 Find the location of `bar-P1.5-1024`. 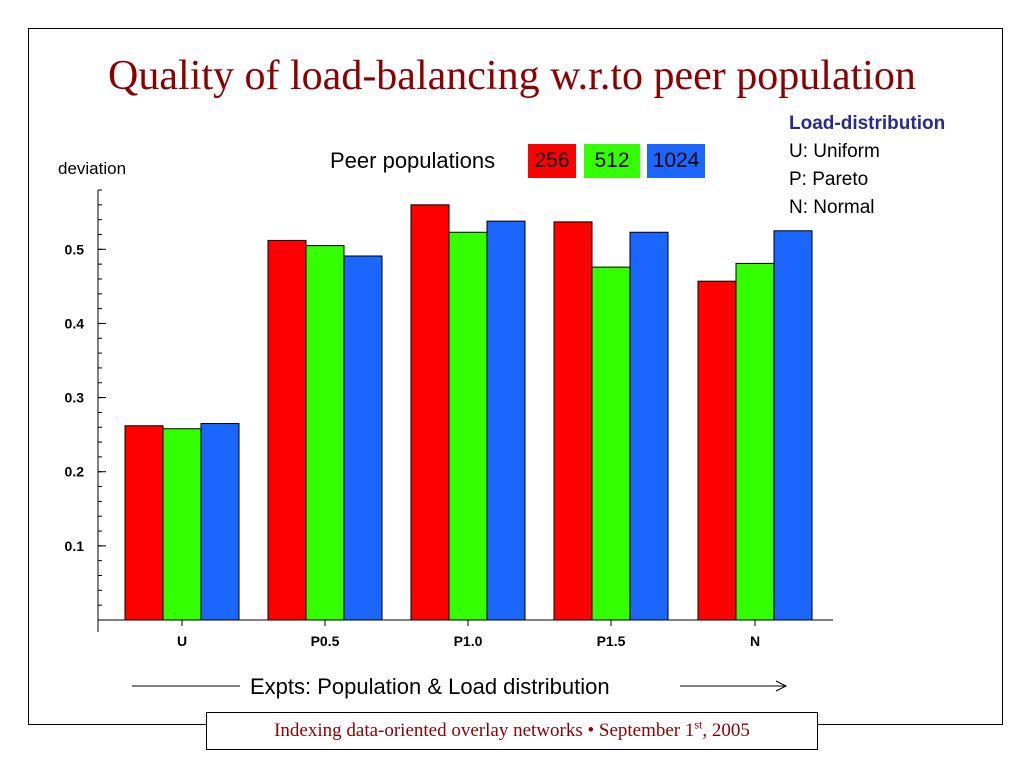

bar-P1.5-1024 is located at coordinates (649, 426).